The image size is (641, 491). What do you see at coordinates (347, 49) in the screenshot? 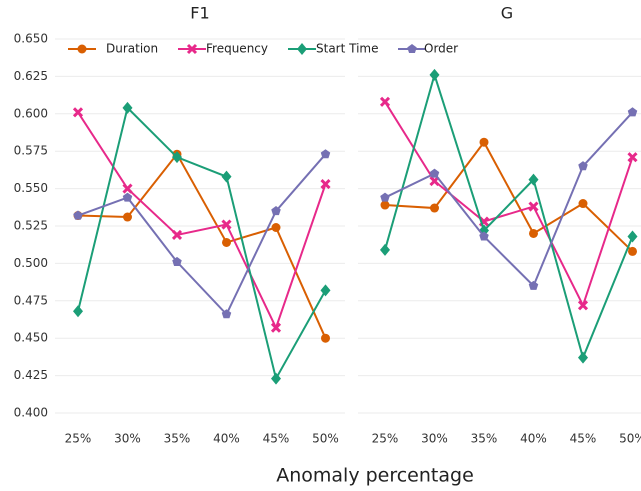
I see `legend-label: Start Time` at bounding box center [347, 49].